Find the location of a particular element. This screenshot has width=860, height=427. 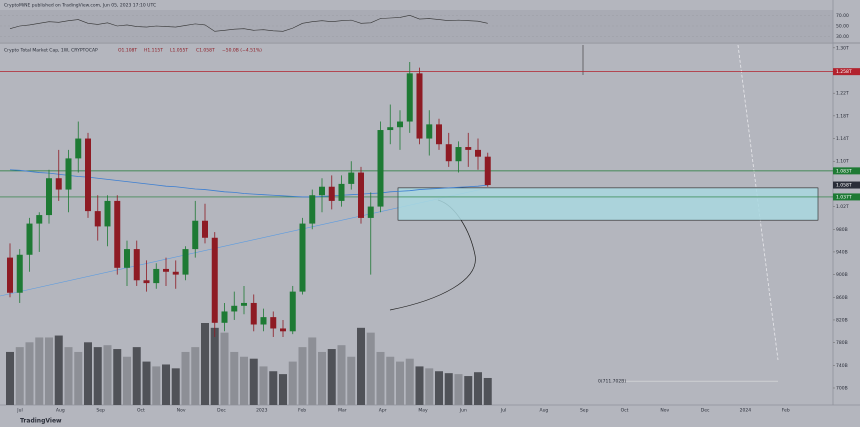

y-tick-label: 1.30T is located at coordinates (842, 48).